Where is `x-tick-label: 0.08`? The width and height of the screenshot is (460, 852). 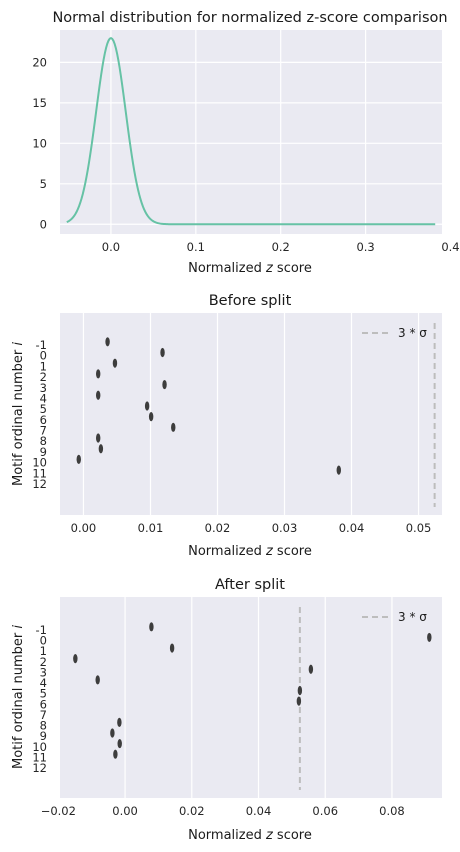
x-tick-label: 0.08 is located at coordinates (392, 811).